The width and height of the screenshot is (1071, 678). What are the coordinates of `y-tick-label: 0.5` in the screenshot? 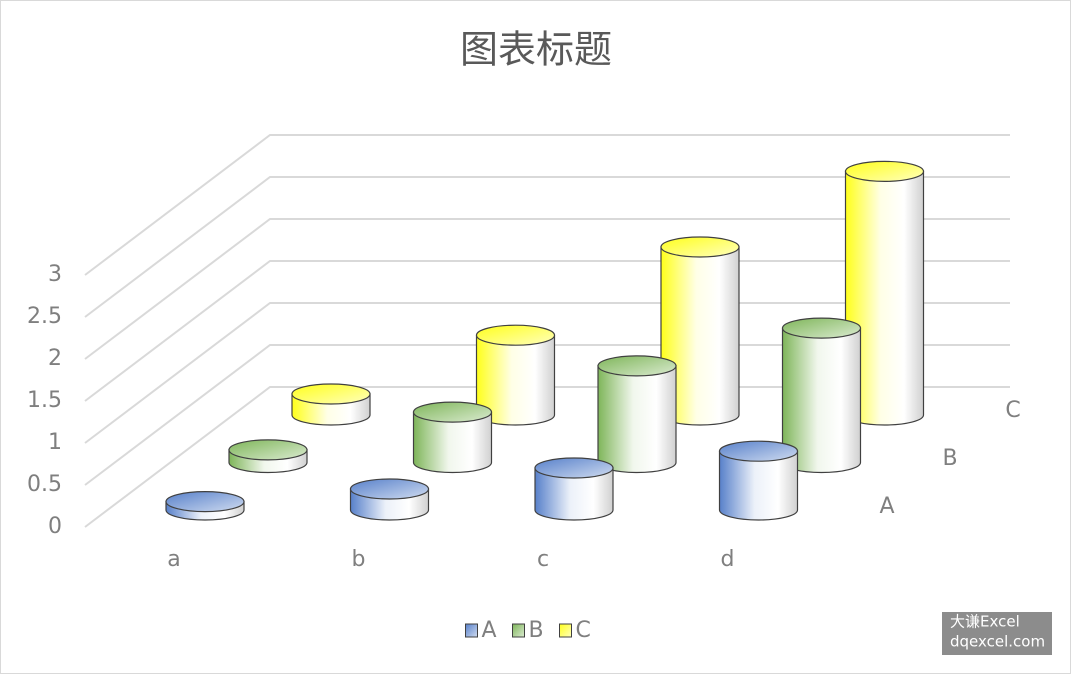 It's located at (44, 484).